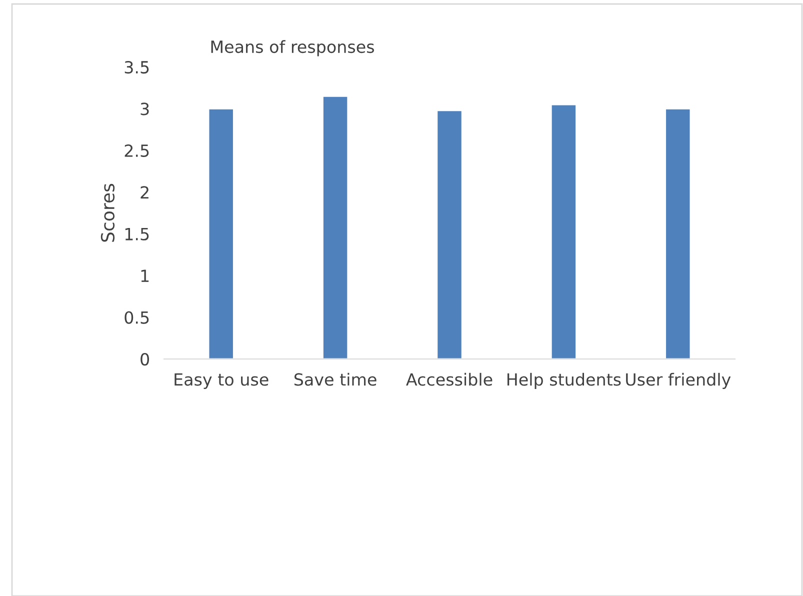  What do you see at coordinates (145, 359) in the screenshot?
I see `y-tick-label: 0` at bounding box center [145, 359].